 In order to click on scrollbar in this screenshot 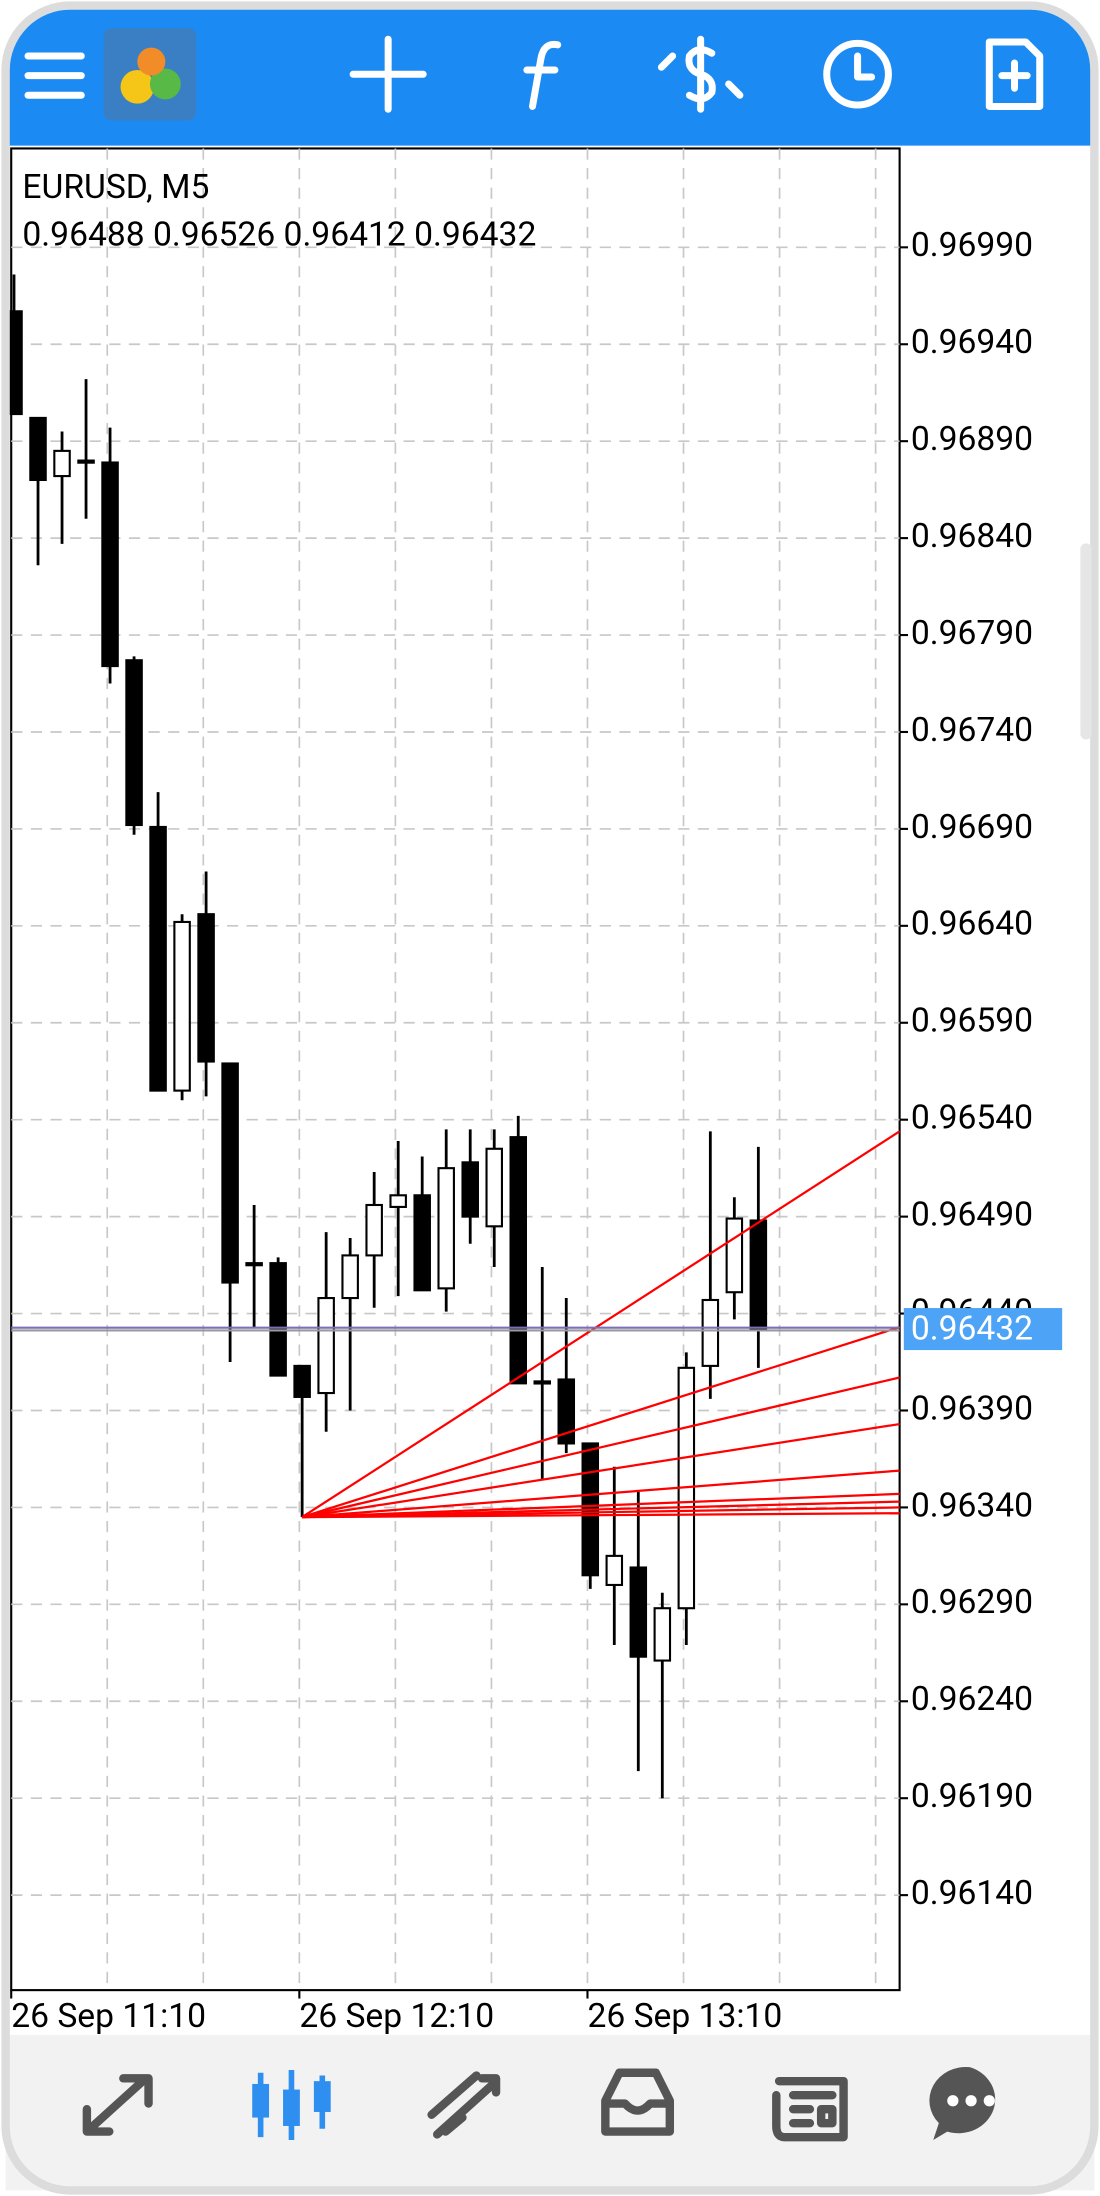, I will do `click(1086, 641)`.